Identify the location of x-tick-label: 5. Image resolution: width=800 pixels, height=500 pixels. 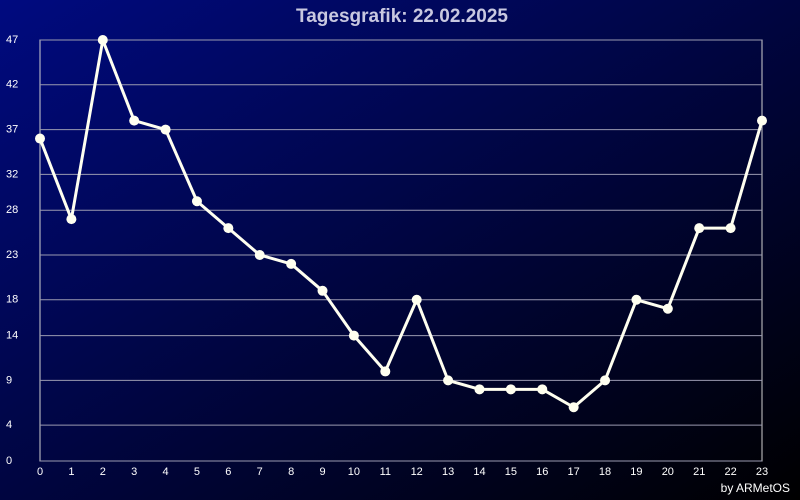
(197, 472).